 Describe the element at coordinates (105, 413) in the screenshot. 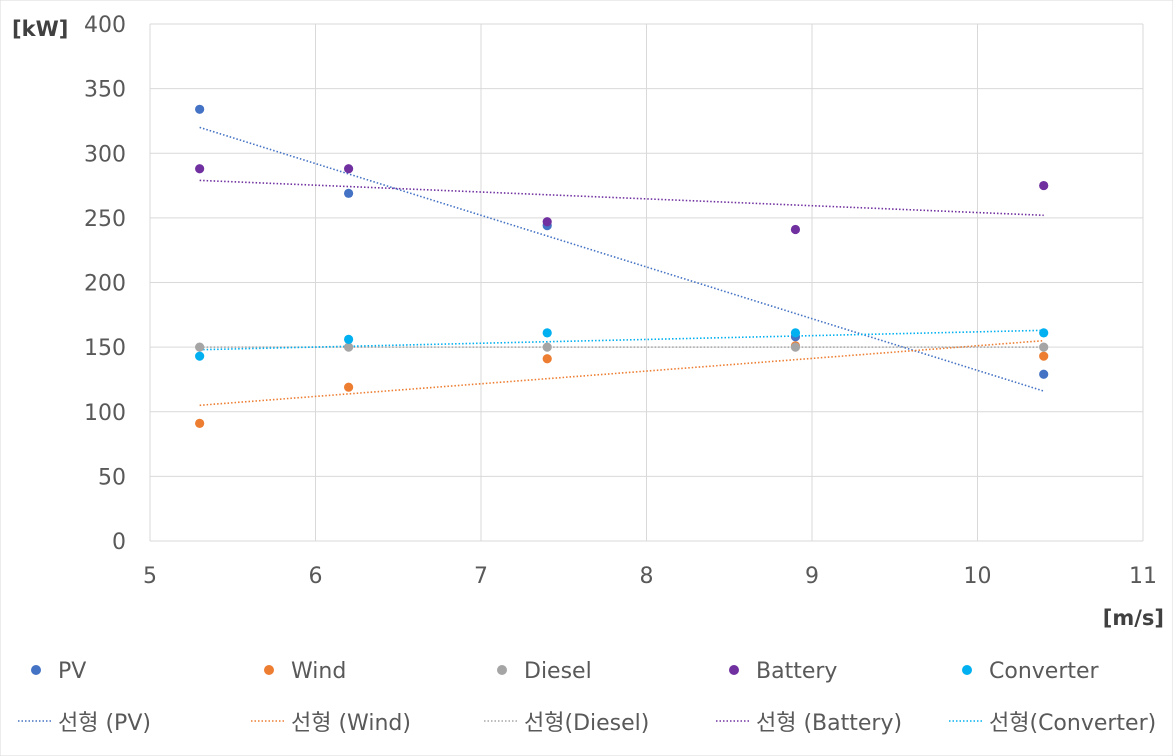

I see `y-tick-label: 100` at that location.